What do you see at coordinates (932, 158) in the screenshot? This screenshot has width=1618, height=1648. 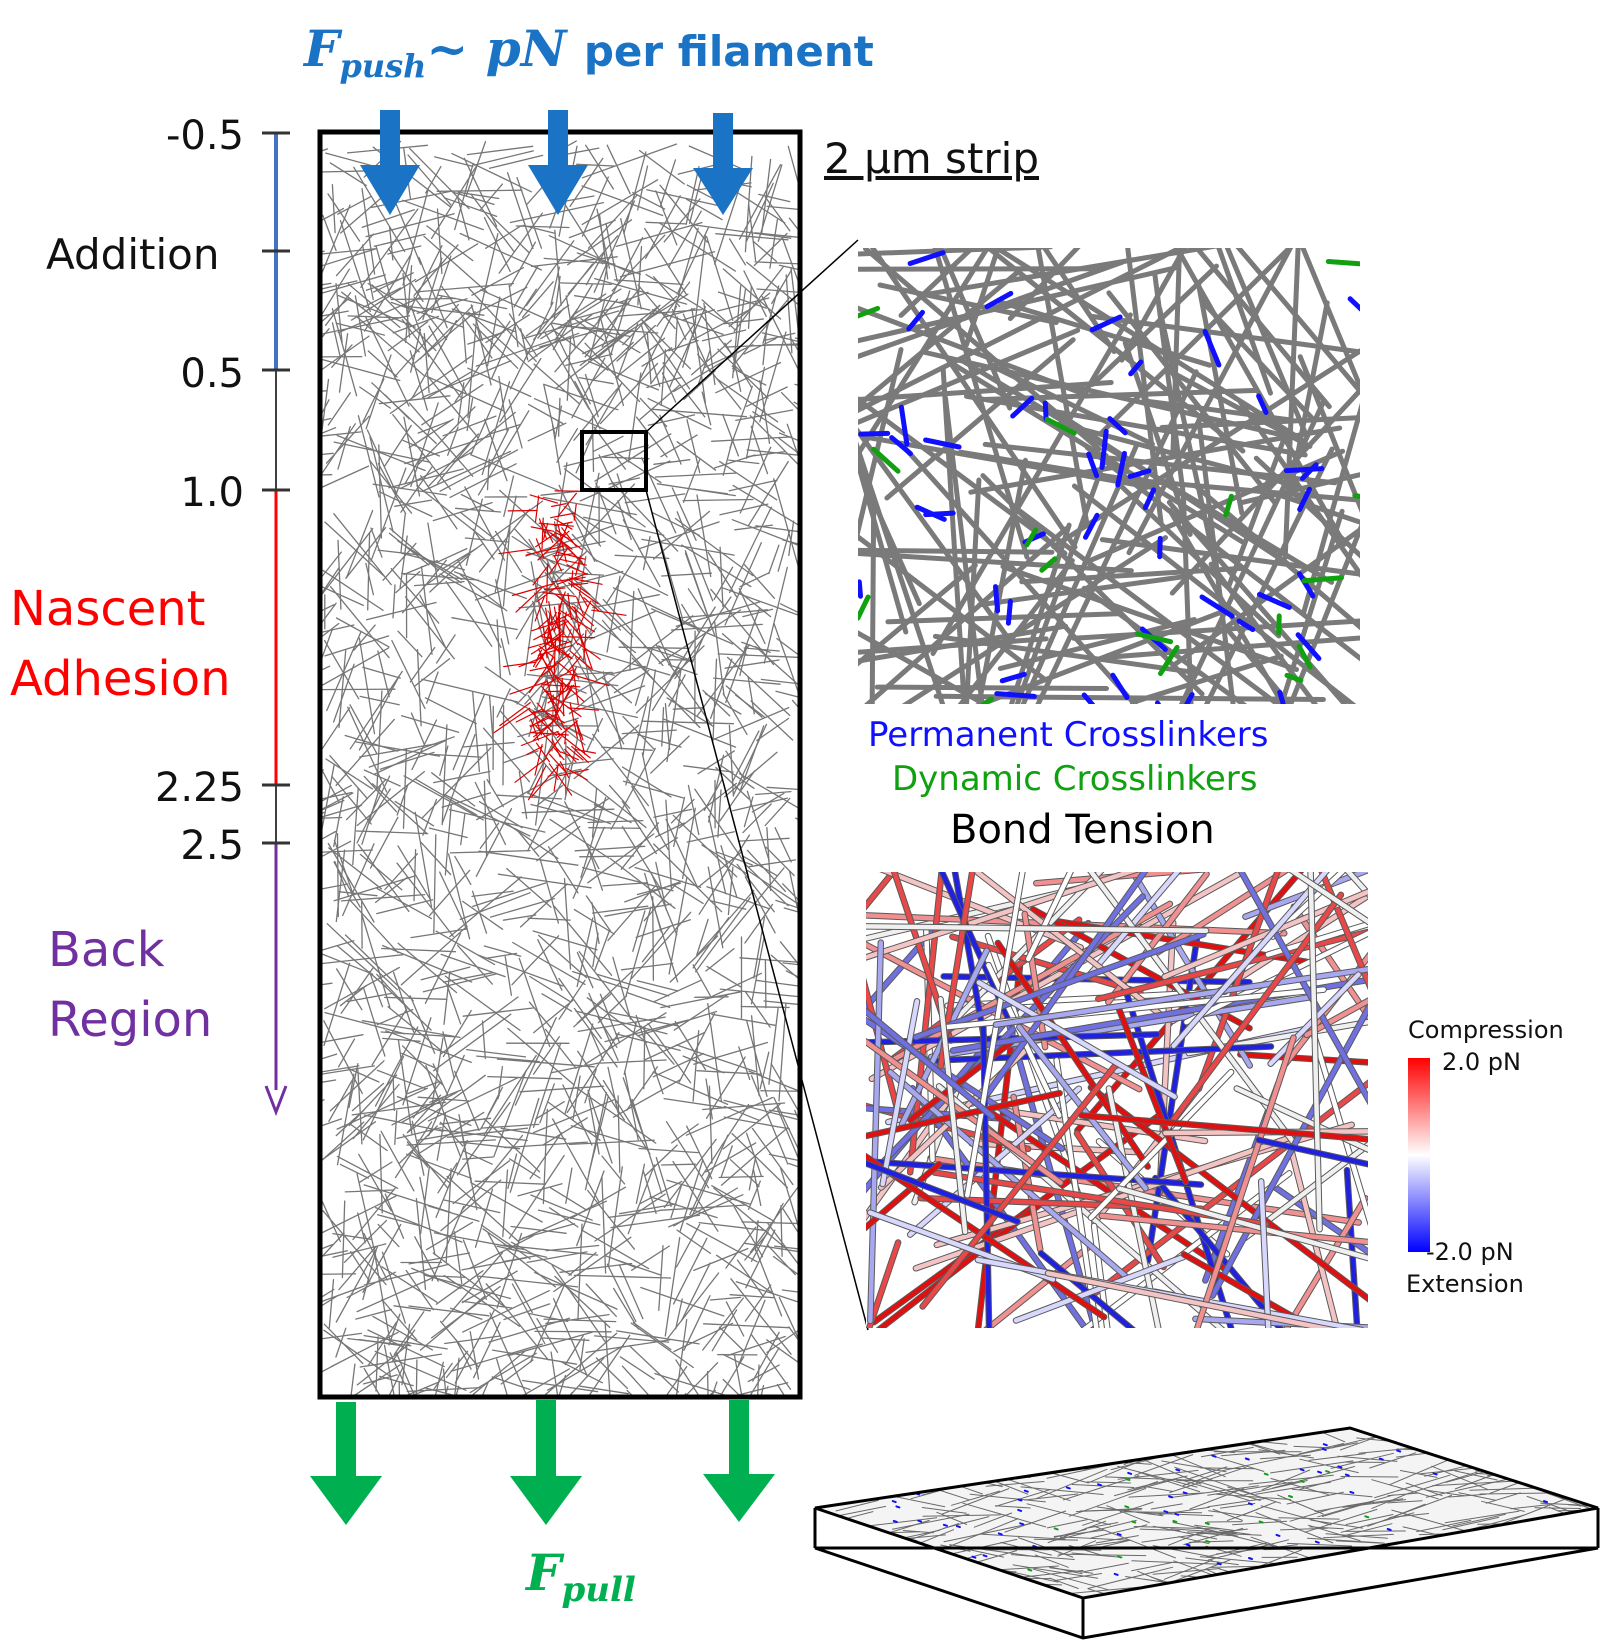 I see `strip-width-label: 2 μm strip` at bounding box center [932, 158].